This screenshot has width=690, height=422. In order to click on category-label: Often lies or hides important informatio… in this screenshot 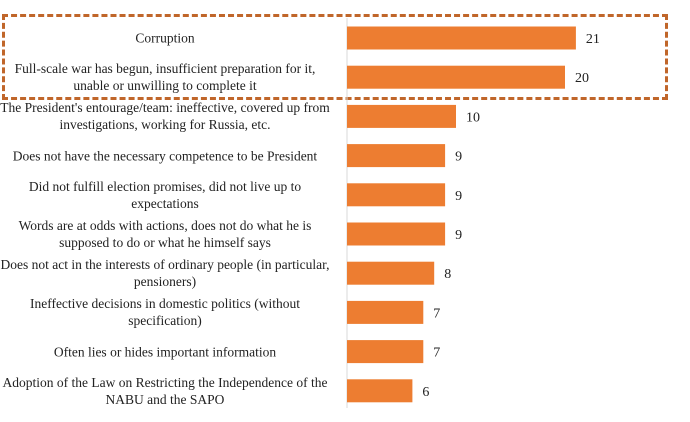, I will do `click(165, 352)`.